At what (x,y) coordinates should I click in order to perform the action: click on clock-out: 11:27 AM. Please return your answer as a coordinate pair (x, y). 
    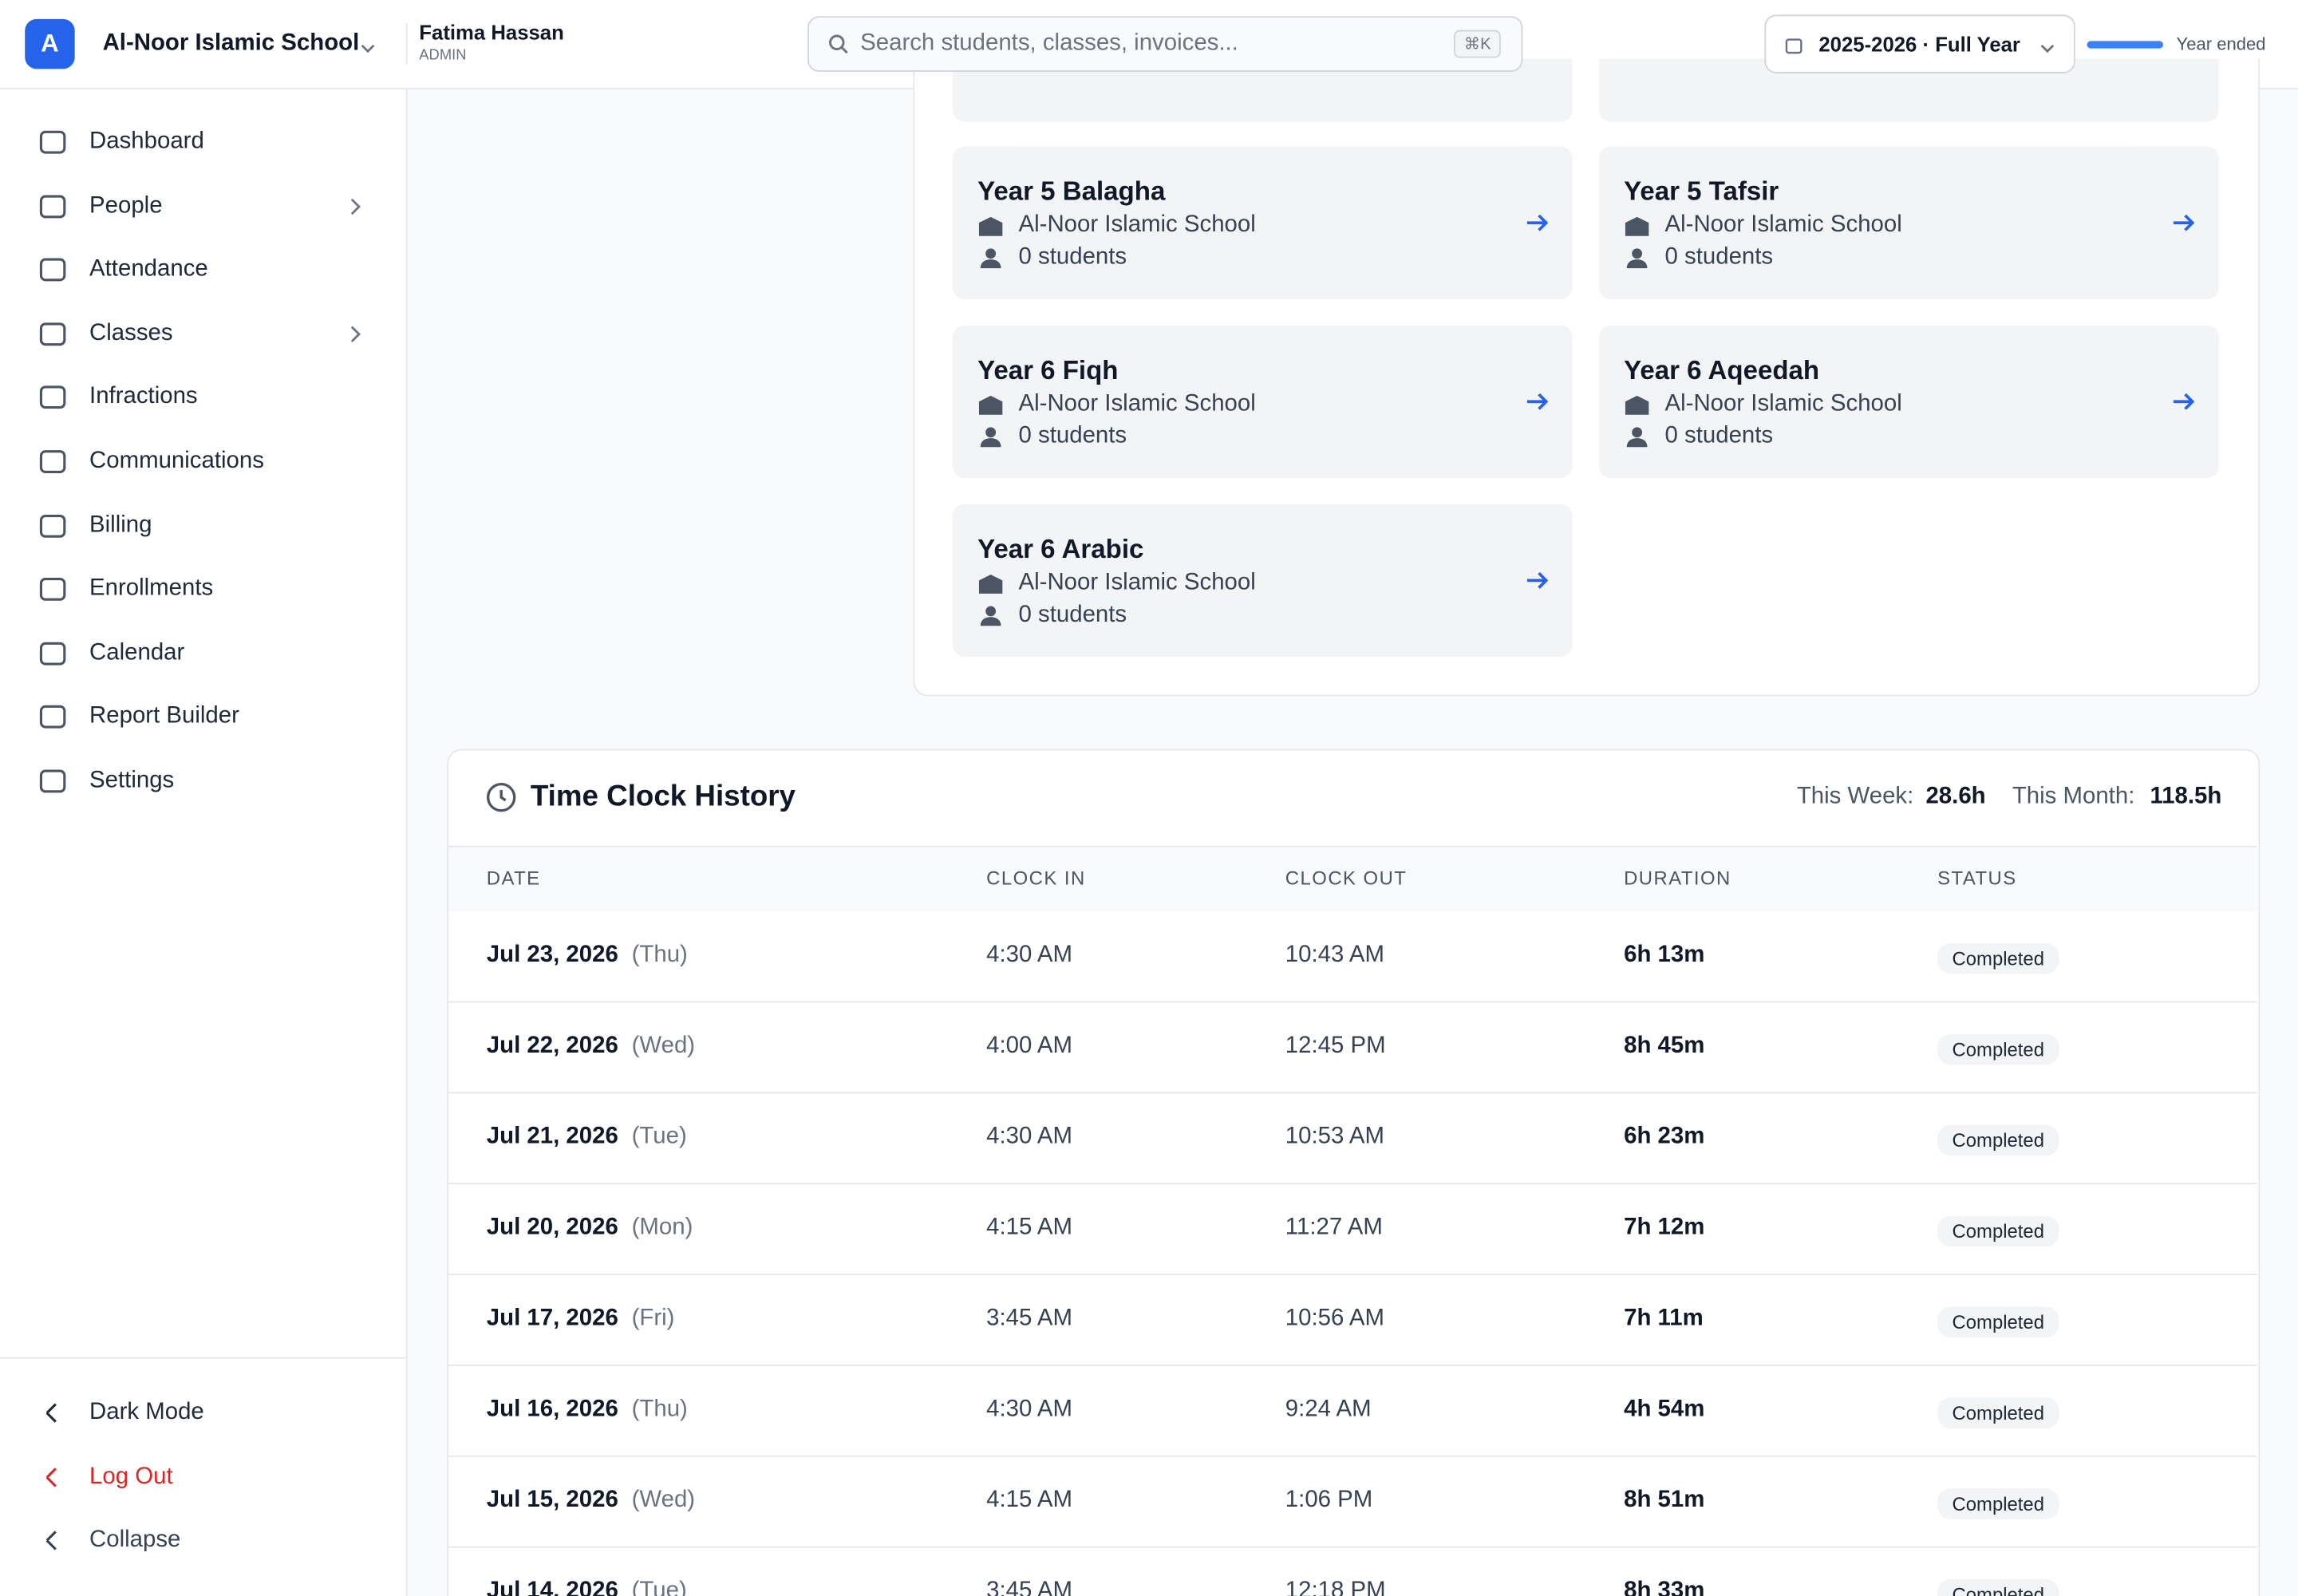
    Looking at the image, I should click on (1334, 1227).